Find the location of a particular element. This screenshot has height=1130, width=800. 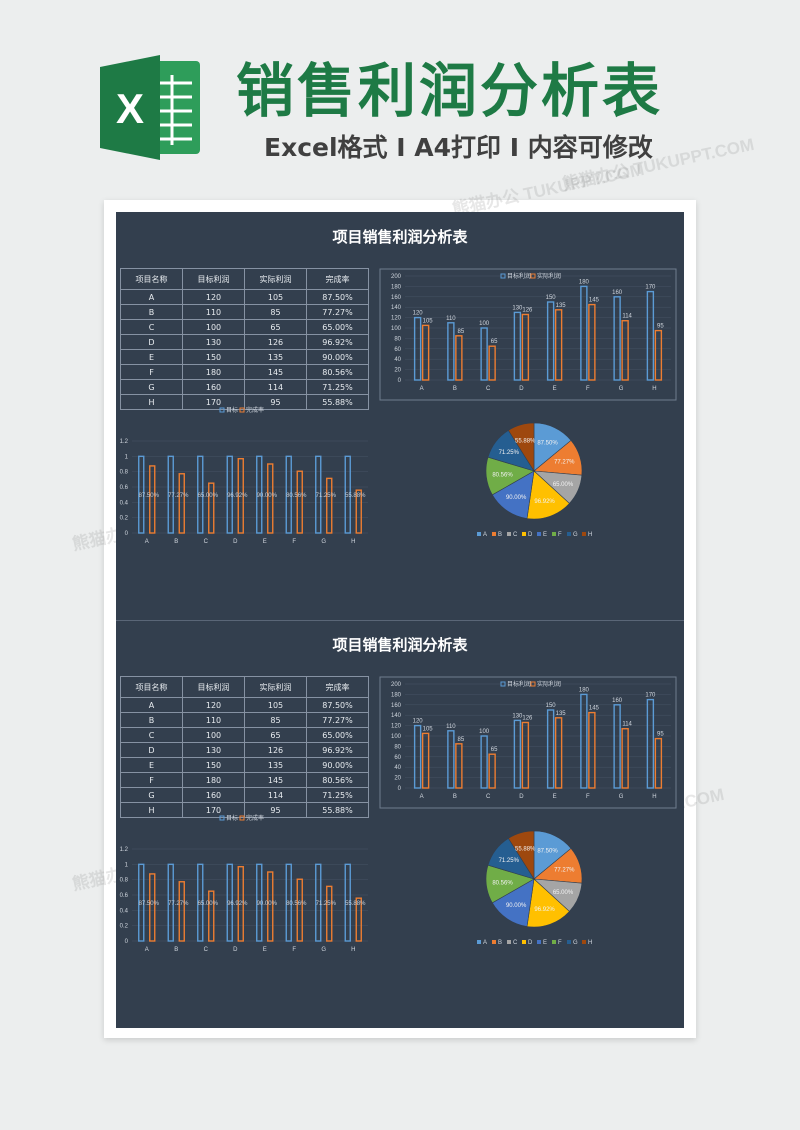

sheet-divider is located at coordinates (400, 620).